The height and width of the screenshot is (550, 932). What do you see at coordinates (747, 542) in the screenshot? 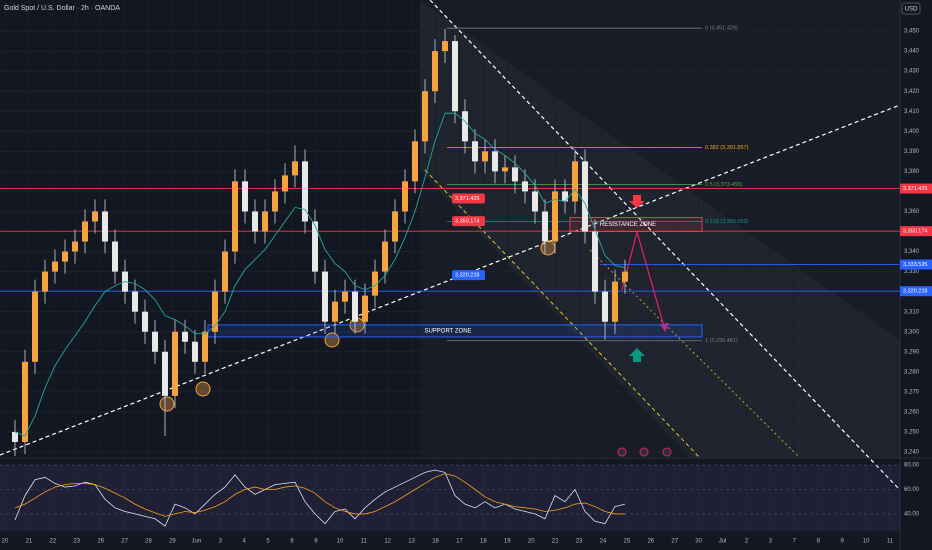
I see `x-tick-label: 2` at bounding box center [747, 542].